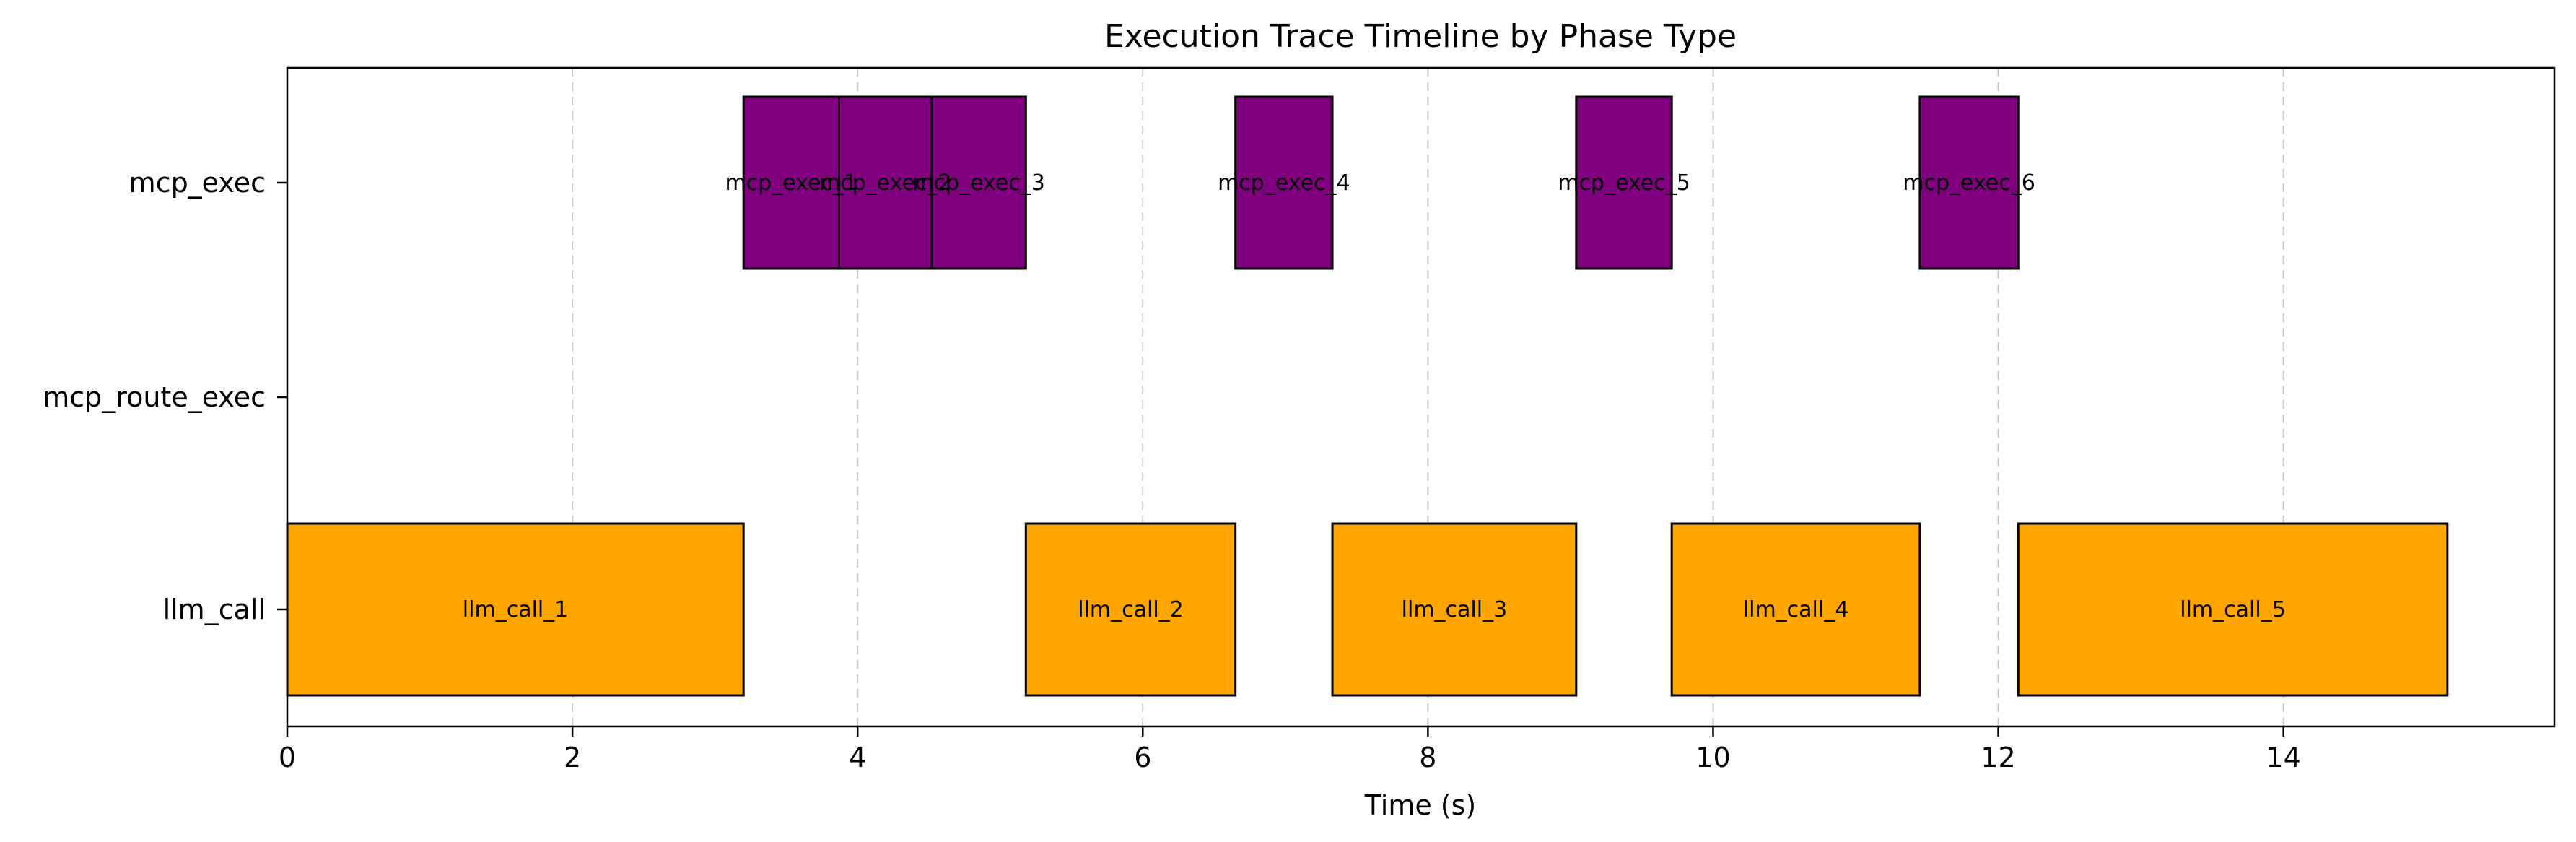 The image size is (2576, 842). What do you see at coordinates (1142, 757) in the screenshot?
I see `x-tick-label: 6` at bounding box center [1142, 757].